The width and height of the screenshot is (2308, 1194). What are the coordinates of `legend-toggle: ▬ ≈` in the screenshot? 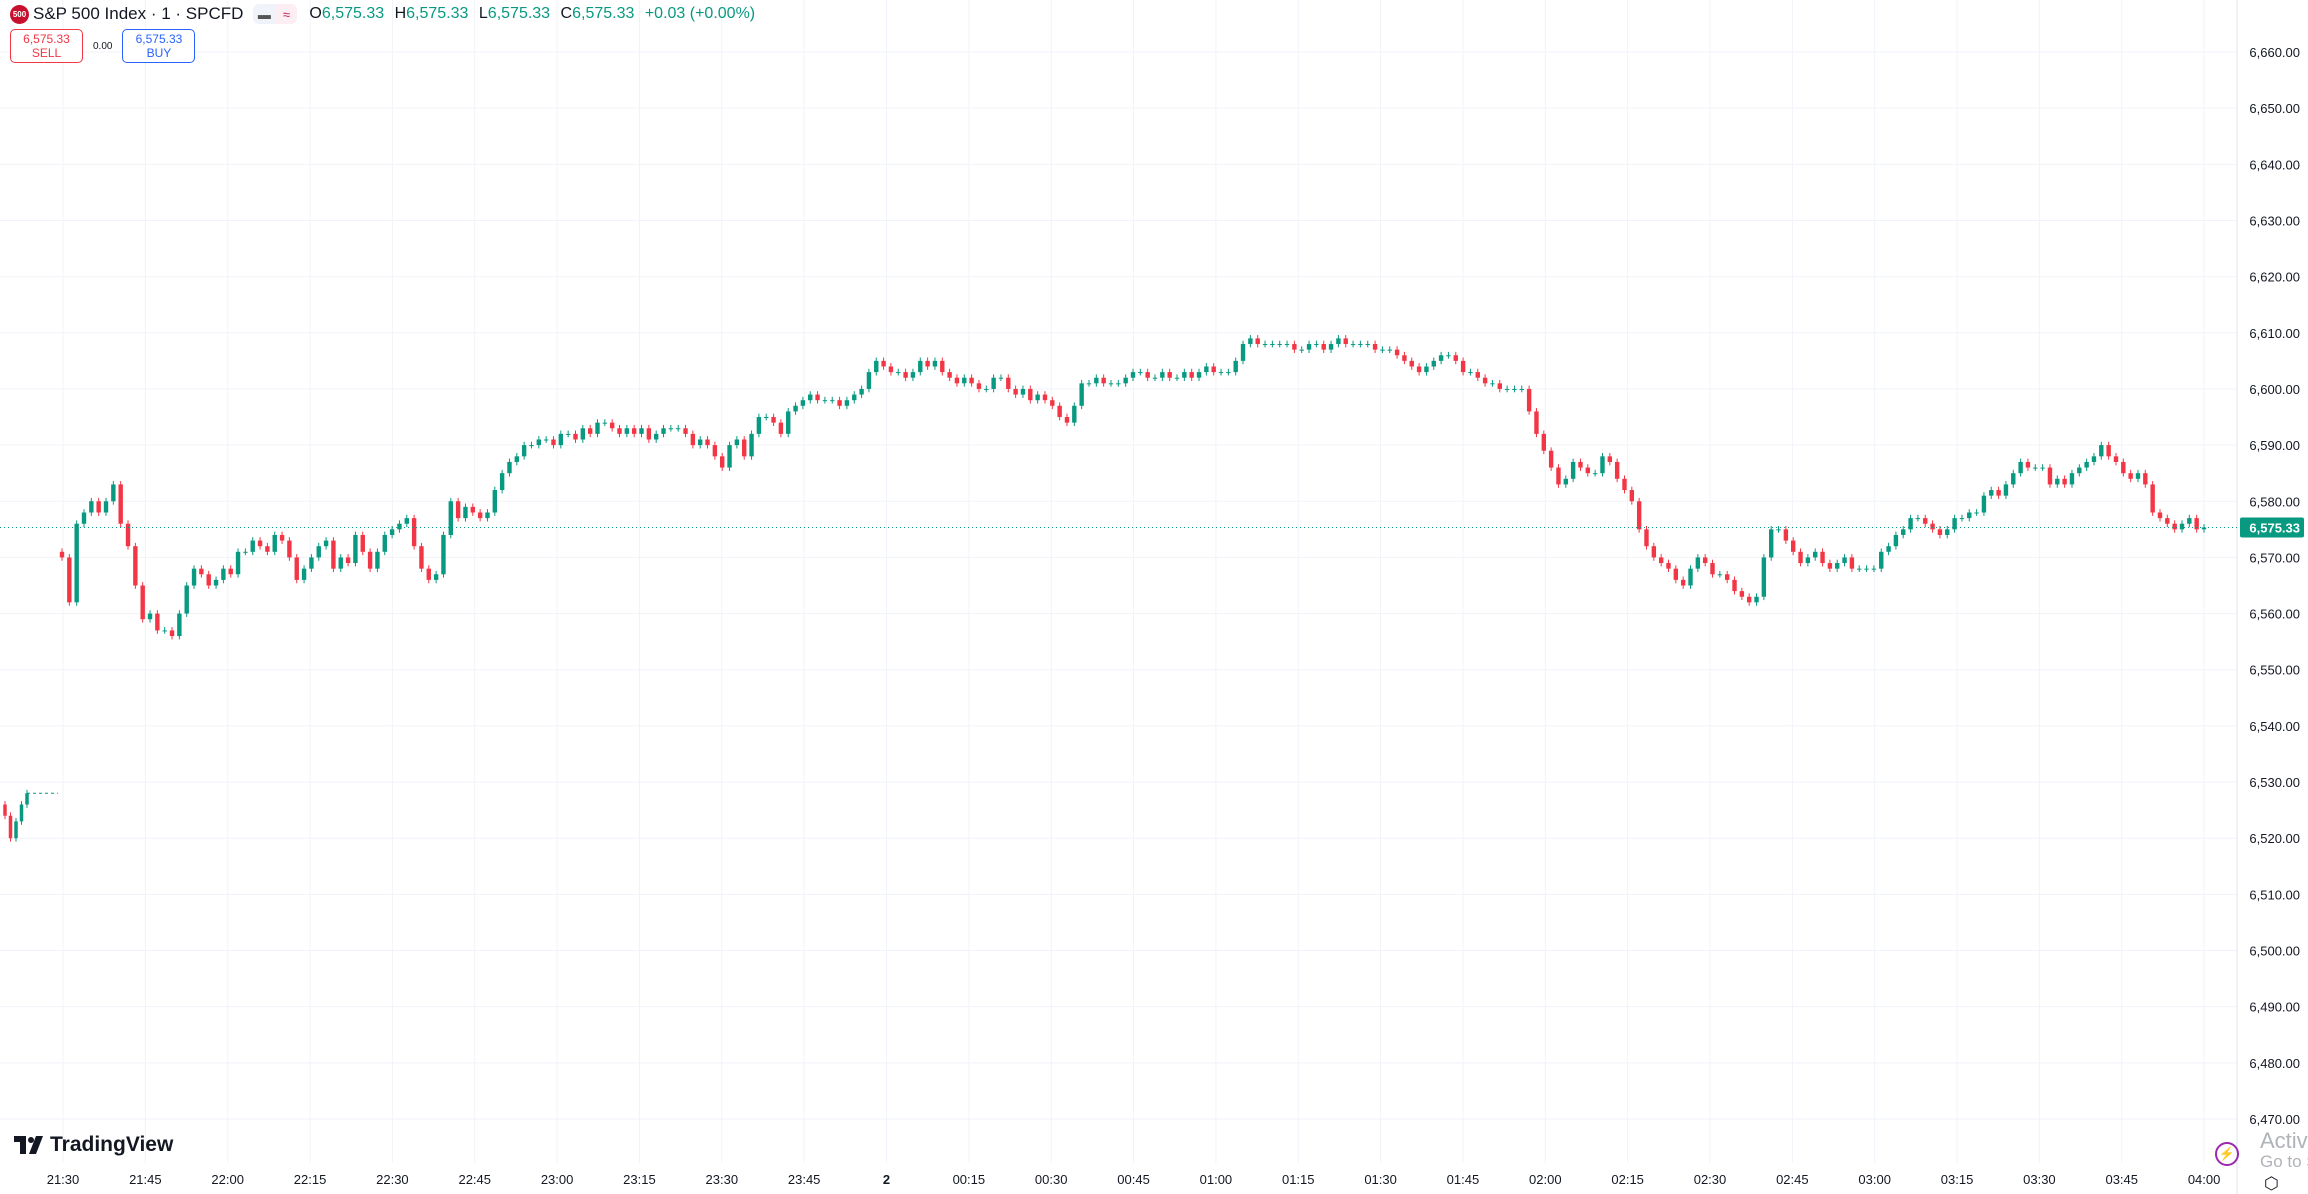 It's located at (275, 14).